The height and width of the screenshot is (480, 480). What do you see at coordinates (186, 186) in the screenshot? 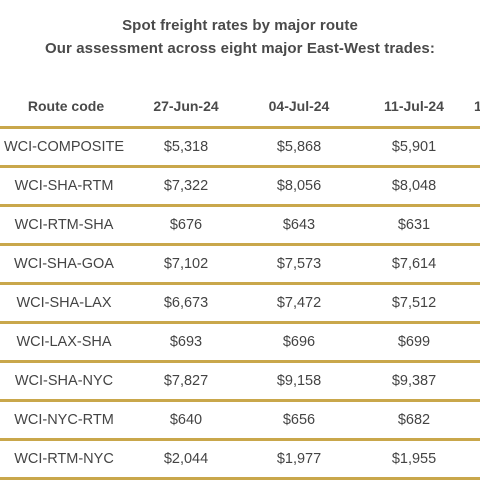
I see `rate-cell-1: $7,322` at bounding box center [186, 186].